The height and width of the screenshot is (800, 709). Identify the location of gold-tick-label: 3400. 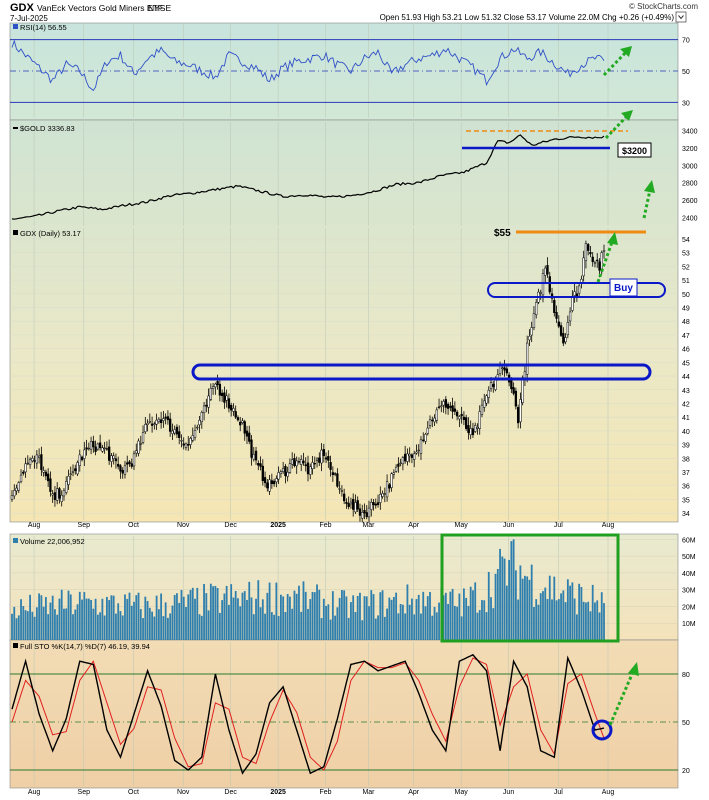
(690, 132).